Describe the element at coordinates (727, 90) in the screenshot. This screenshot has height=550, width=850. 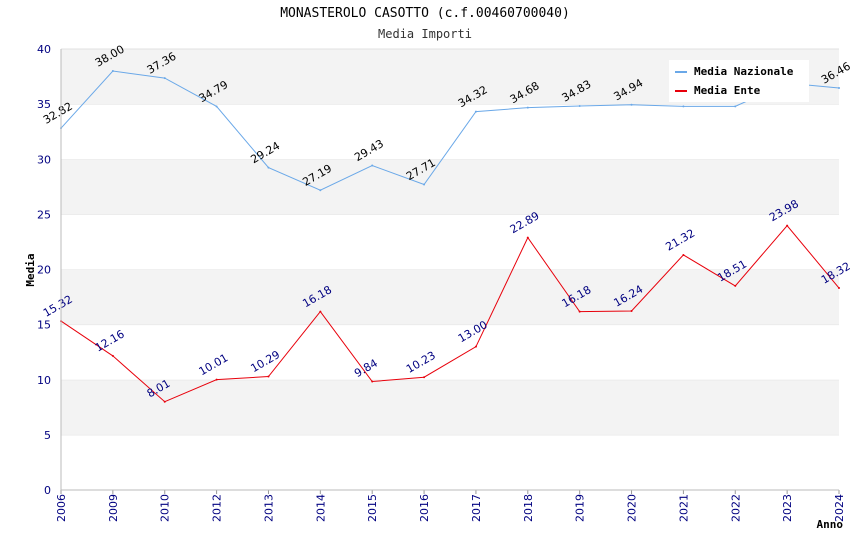
I see `legend-label: Media Ente` at that location.